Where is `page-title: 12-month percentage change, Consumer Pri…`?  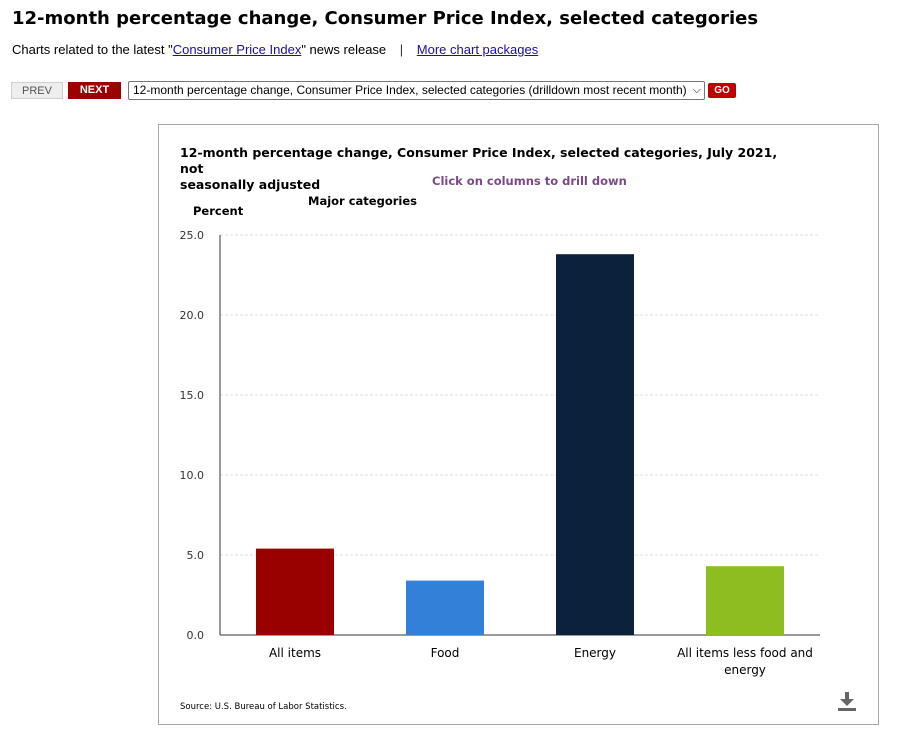 page-title: 12-month percentage change, Consumer Pri… is located at coordinates (385, 18).